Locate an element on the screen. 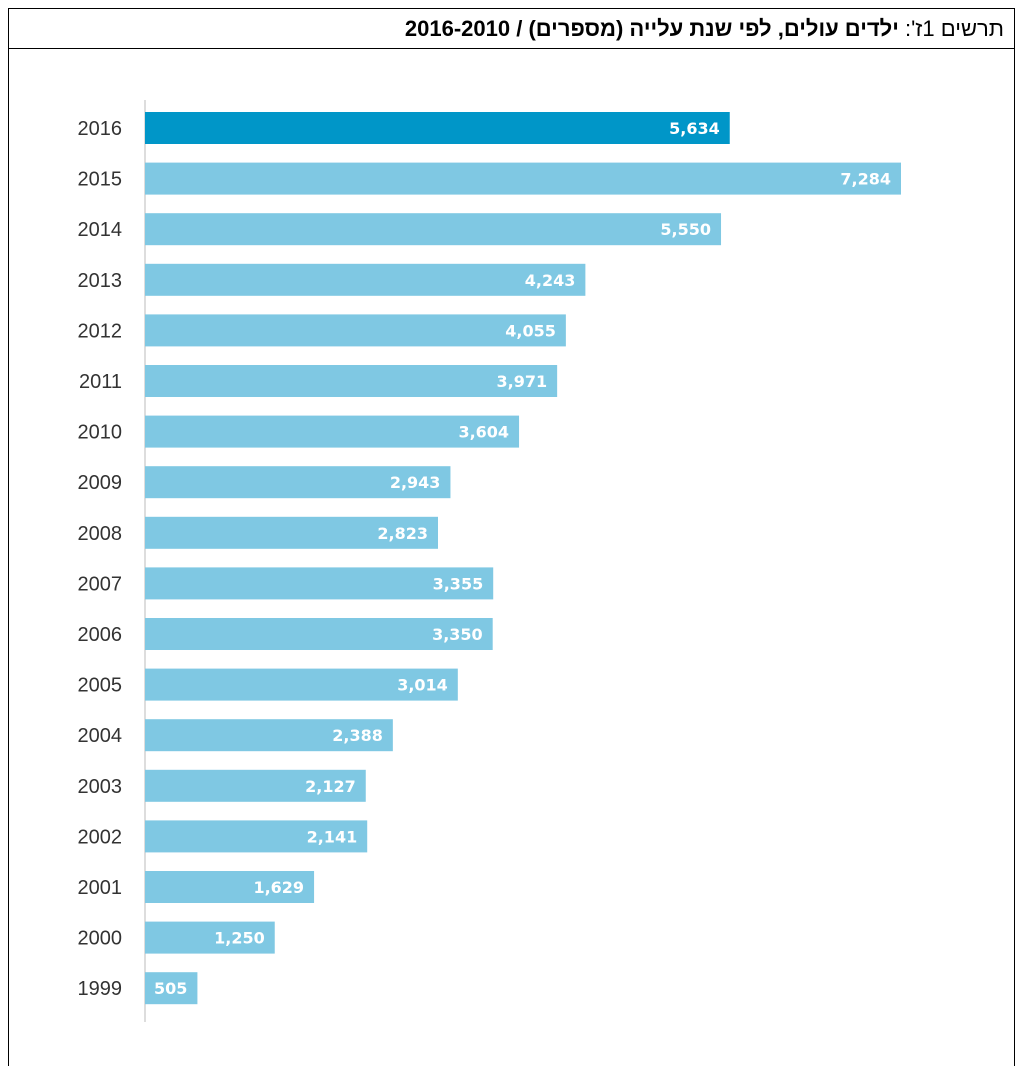  bar-2001 is located at coordinates (230, 887).